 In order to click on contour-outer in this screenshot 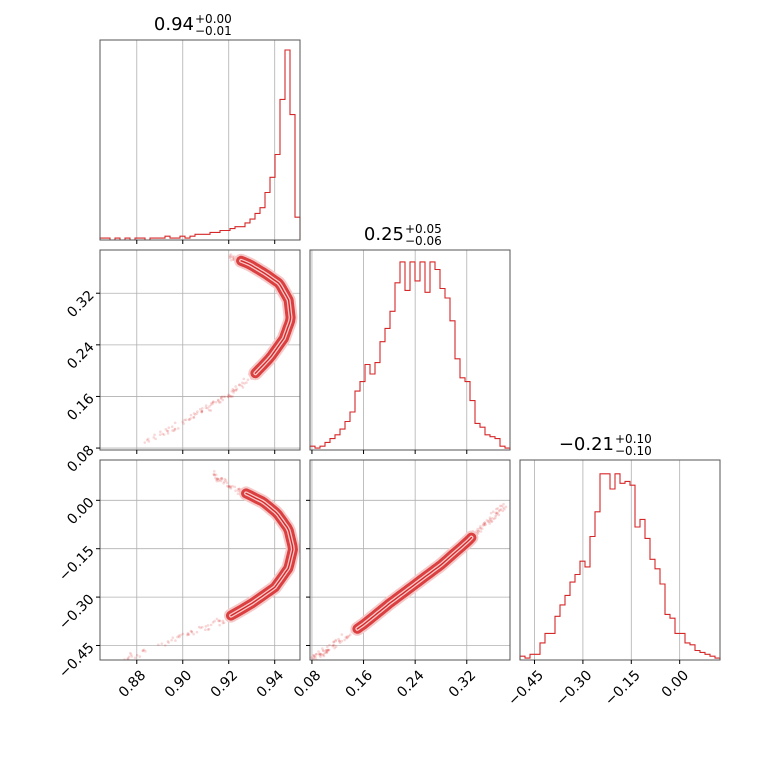, I will do `click(266, 317)`.